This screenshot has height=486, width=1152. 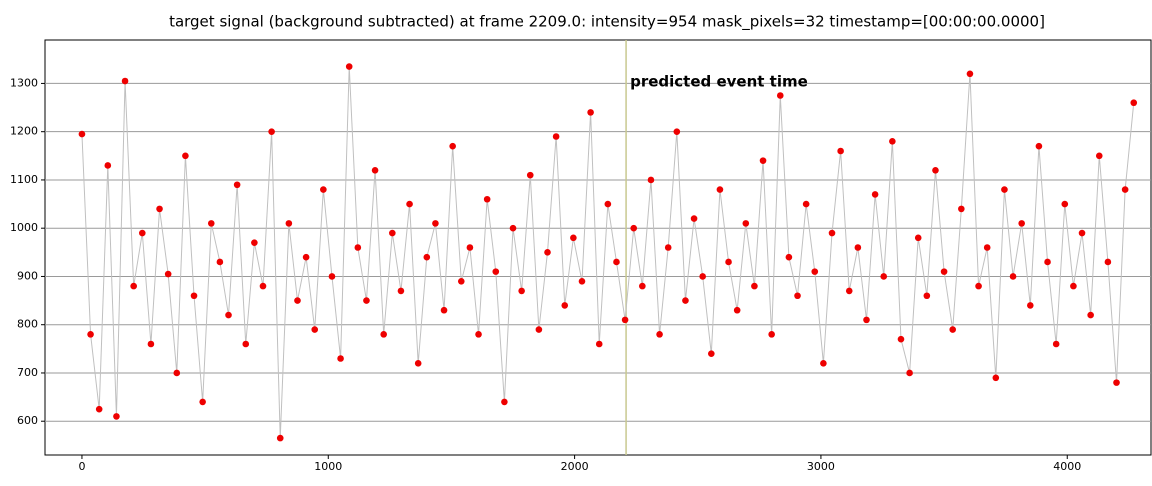 What do you see at coordinates (1067, 466) in the screenshot?
I see `x-tick-label: 4000` at bounding box center [1067, 466].